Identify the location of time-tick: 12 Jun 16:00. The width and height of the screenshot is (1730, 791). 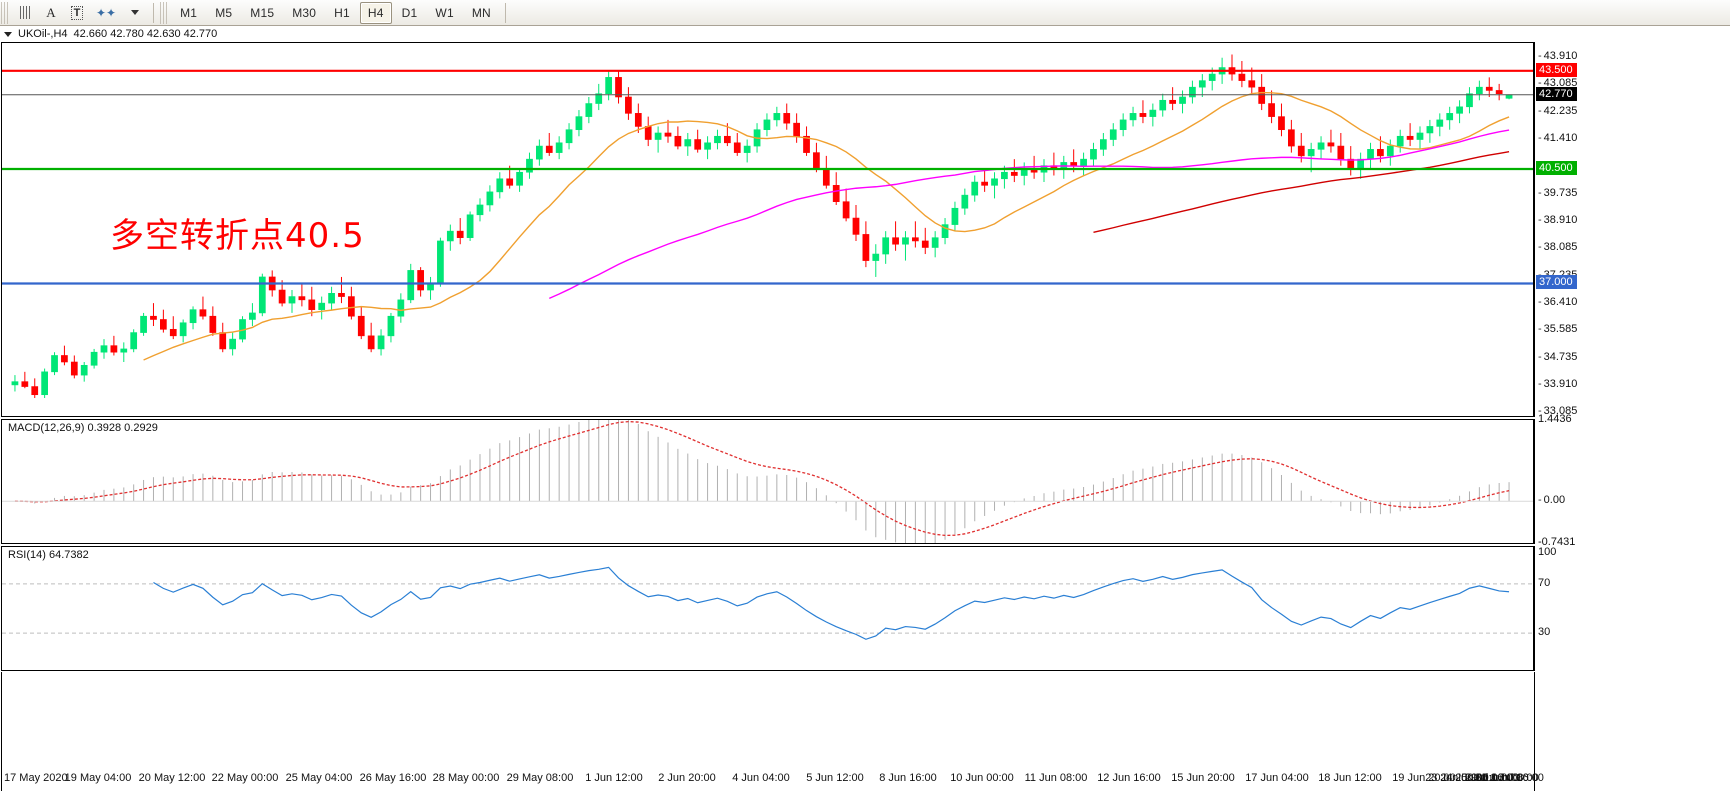
(1129, 778).